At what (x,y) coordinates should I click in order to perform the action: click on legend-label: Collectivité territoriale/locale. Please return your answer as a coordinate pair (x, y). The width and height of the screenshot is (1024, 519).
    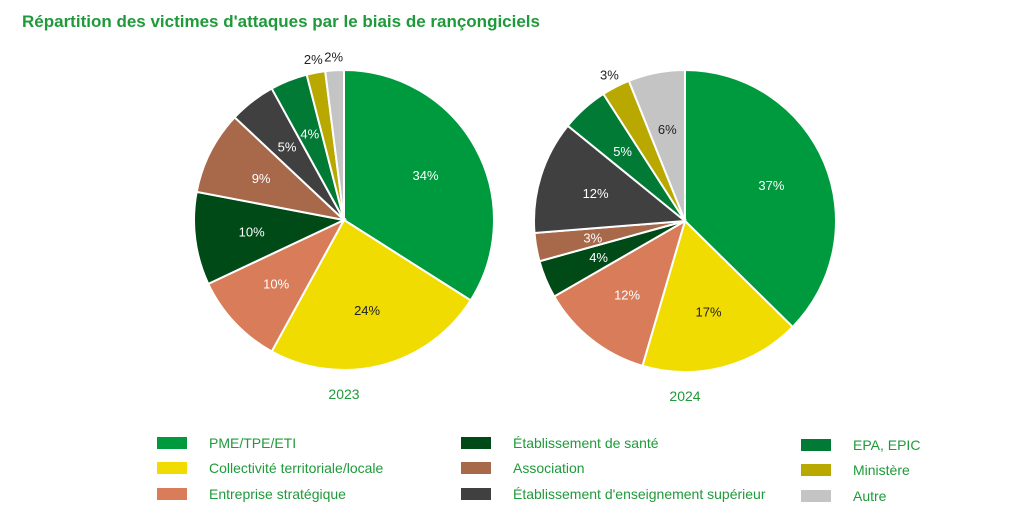
    Looking at the image, I should click on (296, 468).